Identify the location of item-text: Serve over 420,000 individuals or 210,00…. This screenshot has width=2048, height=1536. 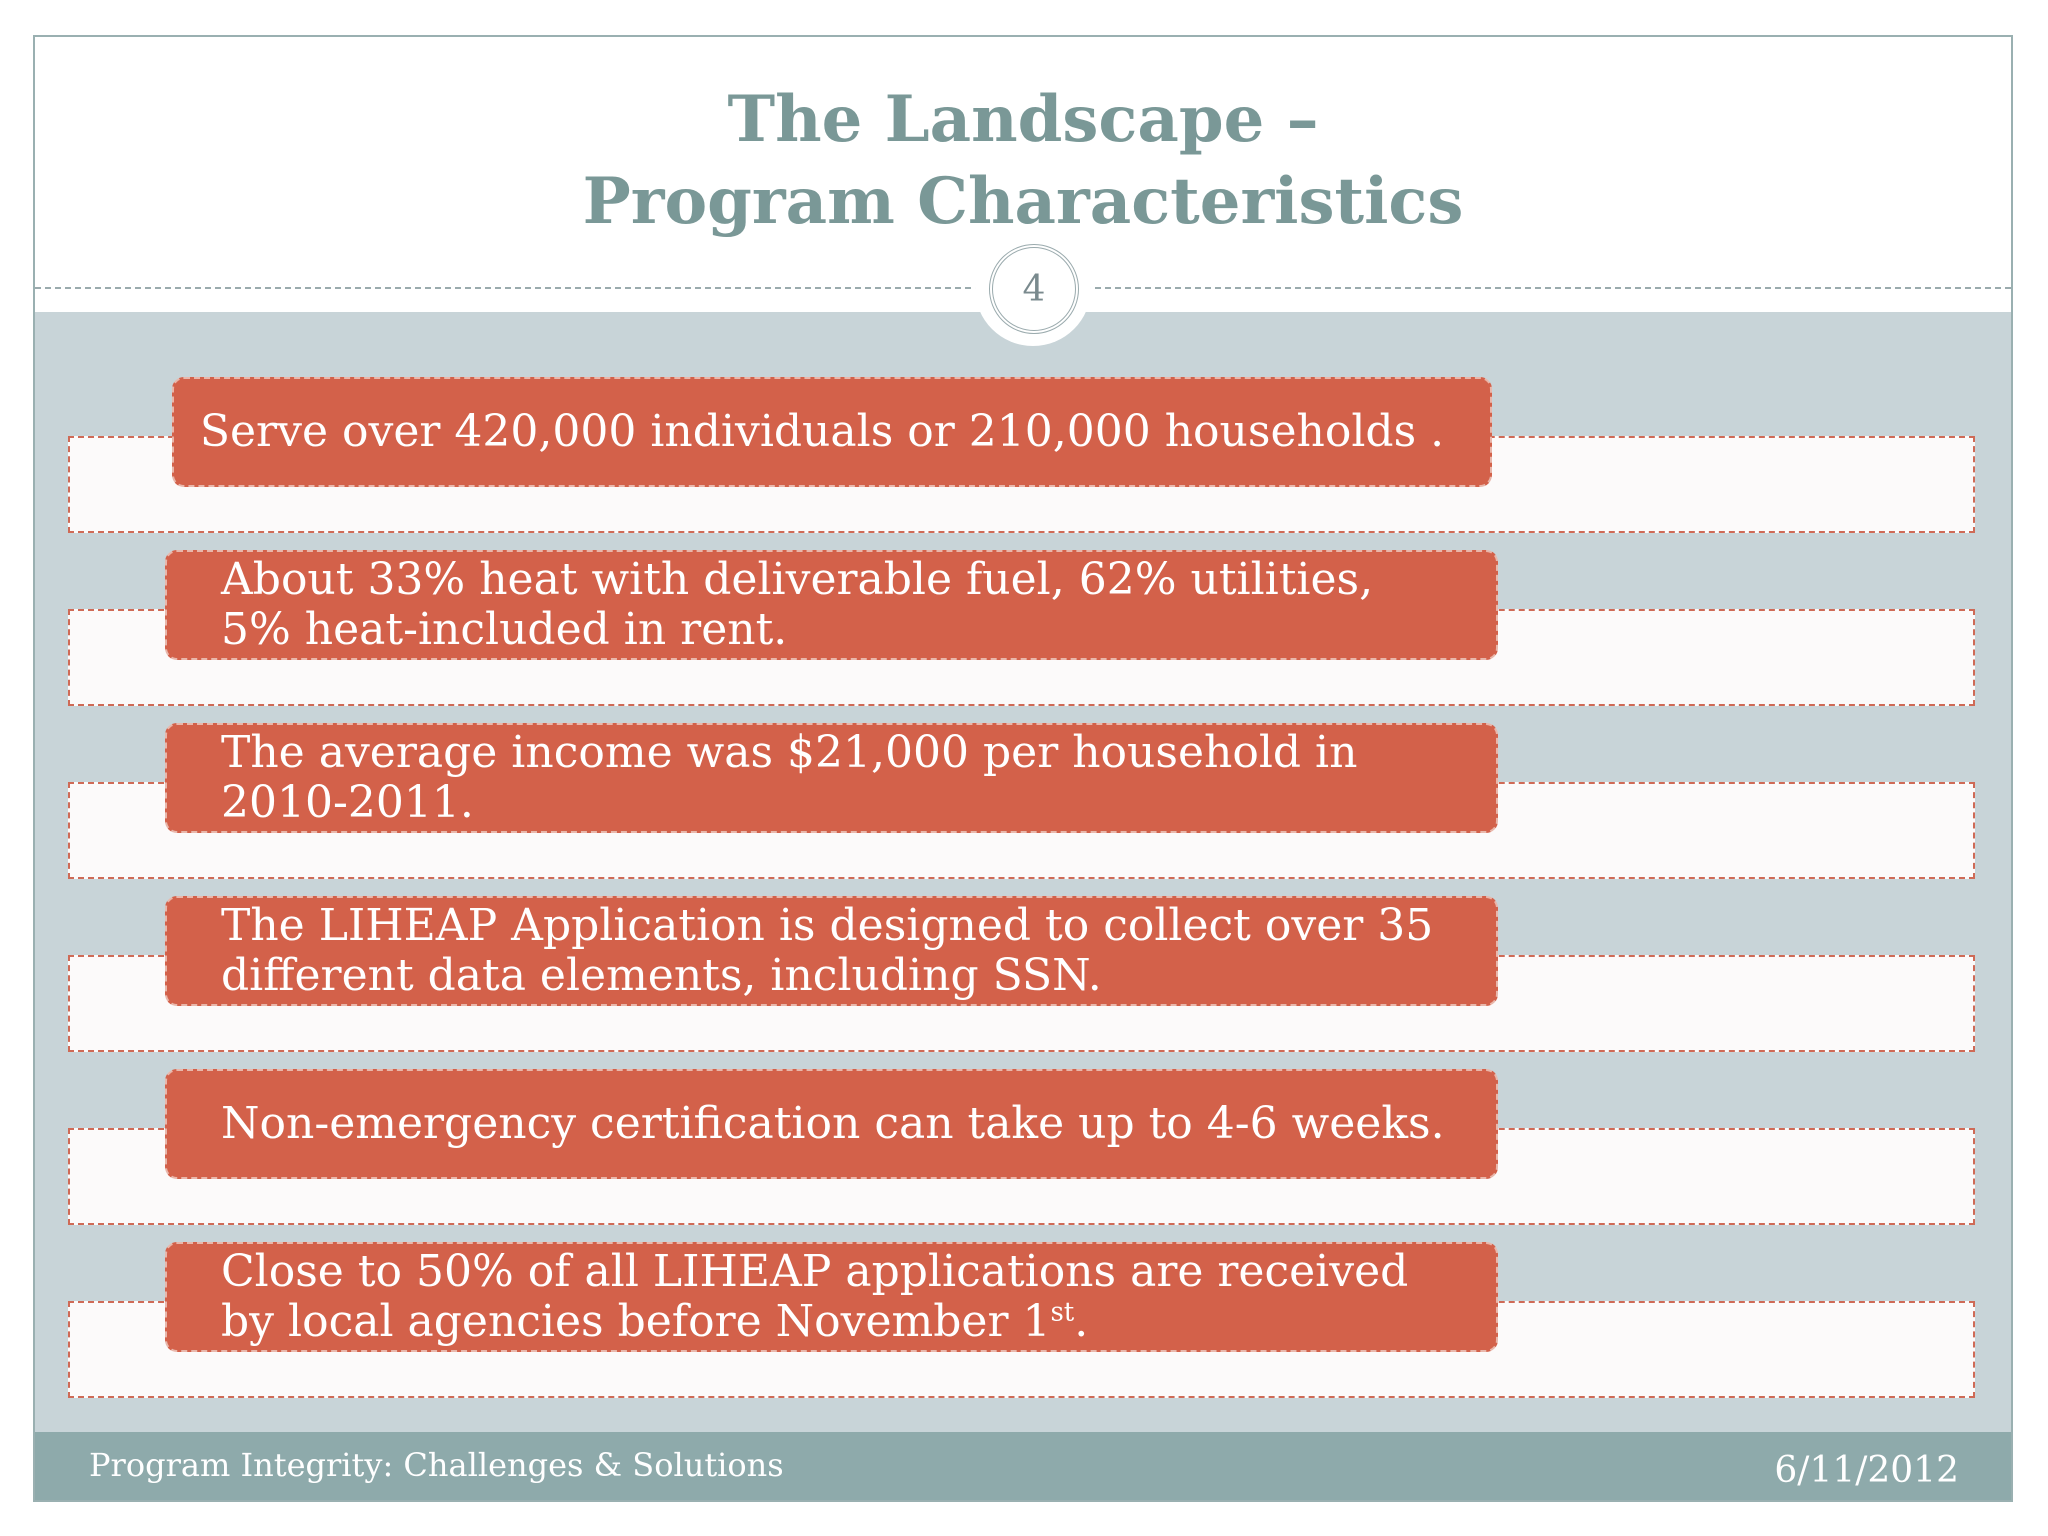
(822, 431).